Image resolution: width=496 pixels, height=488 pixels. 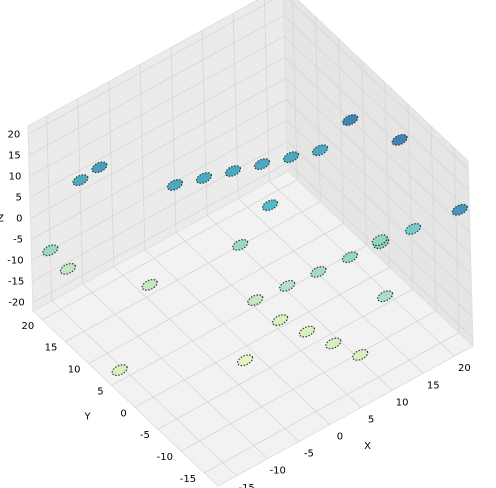 What do you see at coordinates (16, 282) in the screenshot?
I see `z-tick-label: -15` at bounding box center [16, 282].